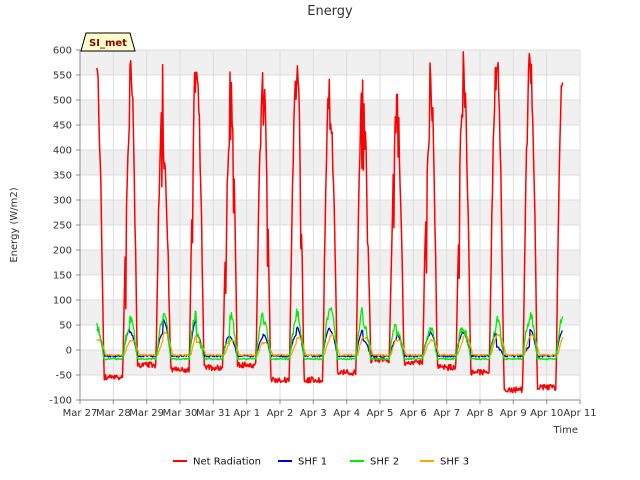 Image resolution: width=640 pixels, height=480 pixels. I want to click on y-tick-label: 250, so click(62, 226).